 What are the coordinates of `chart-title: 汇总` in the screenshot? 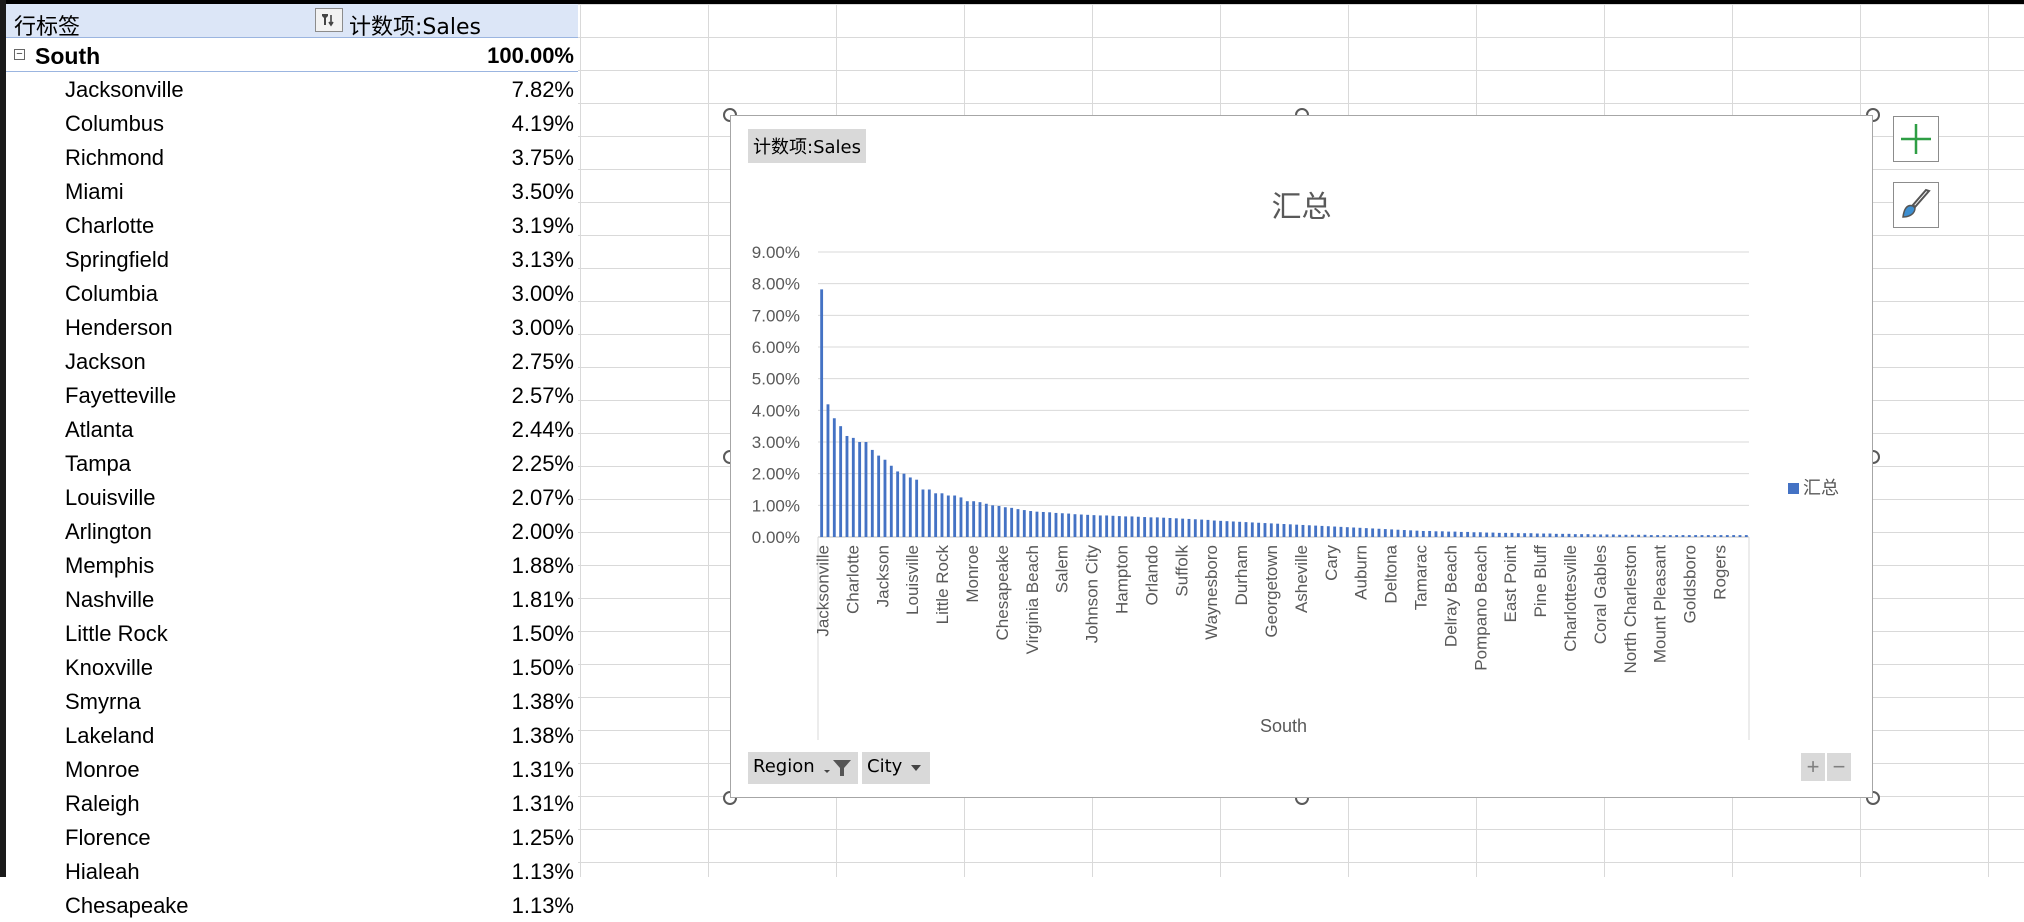 It's located at (1301, 207).